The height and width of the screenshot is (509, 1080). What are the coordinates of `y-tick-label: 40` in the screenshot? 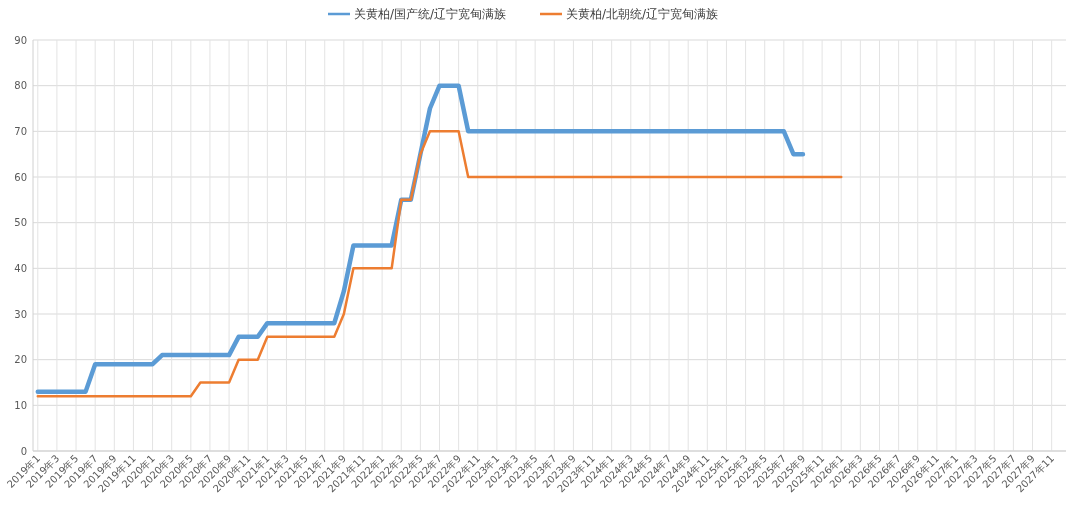 It's located at (20, 268).